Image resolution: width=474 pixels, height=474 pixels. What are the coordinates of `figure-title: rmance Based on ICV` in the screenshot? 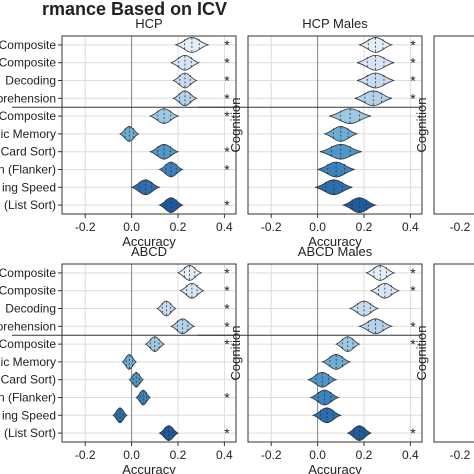 It's located at (134, 9).